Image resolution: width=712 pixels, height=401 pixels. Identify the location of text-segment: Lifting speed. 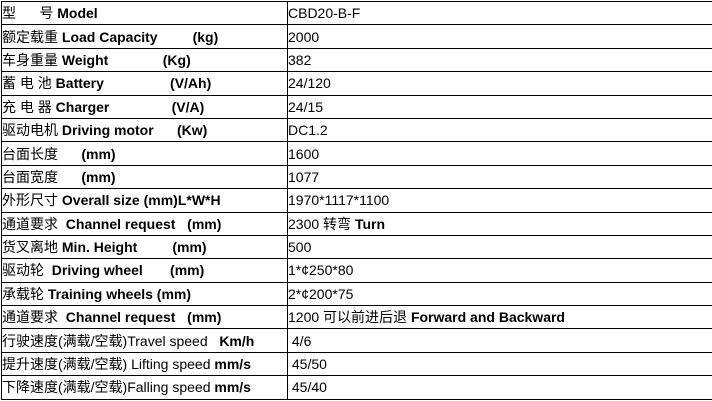
(173, 364).